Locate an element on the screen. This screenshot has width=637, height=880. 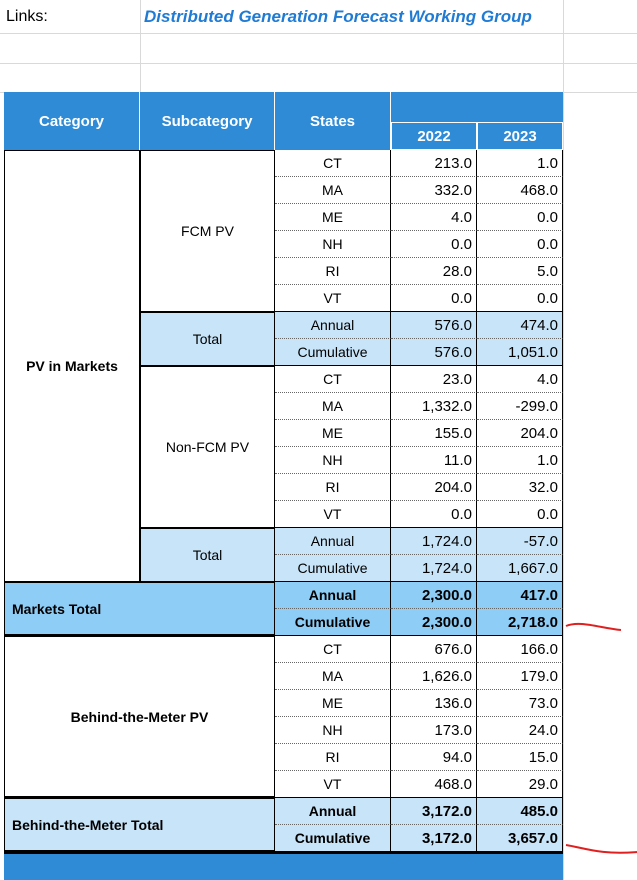
category: PV in Markets is located at coordinates (72, 366).